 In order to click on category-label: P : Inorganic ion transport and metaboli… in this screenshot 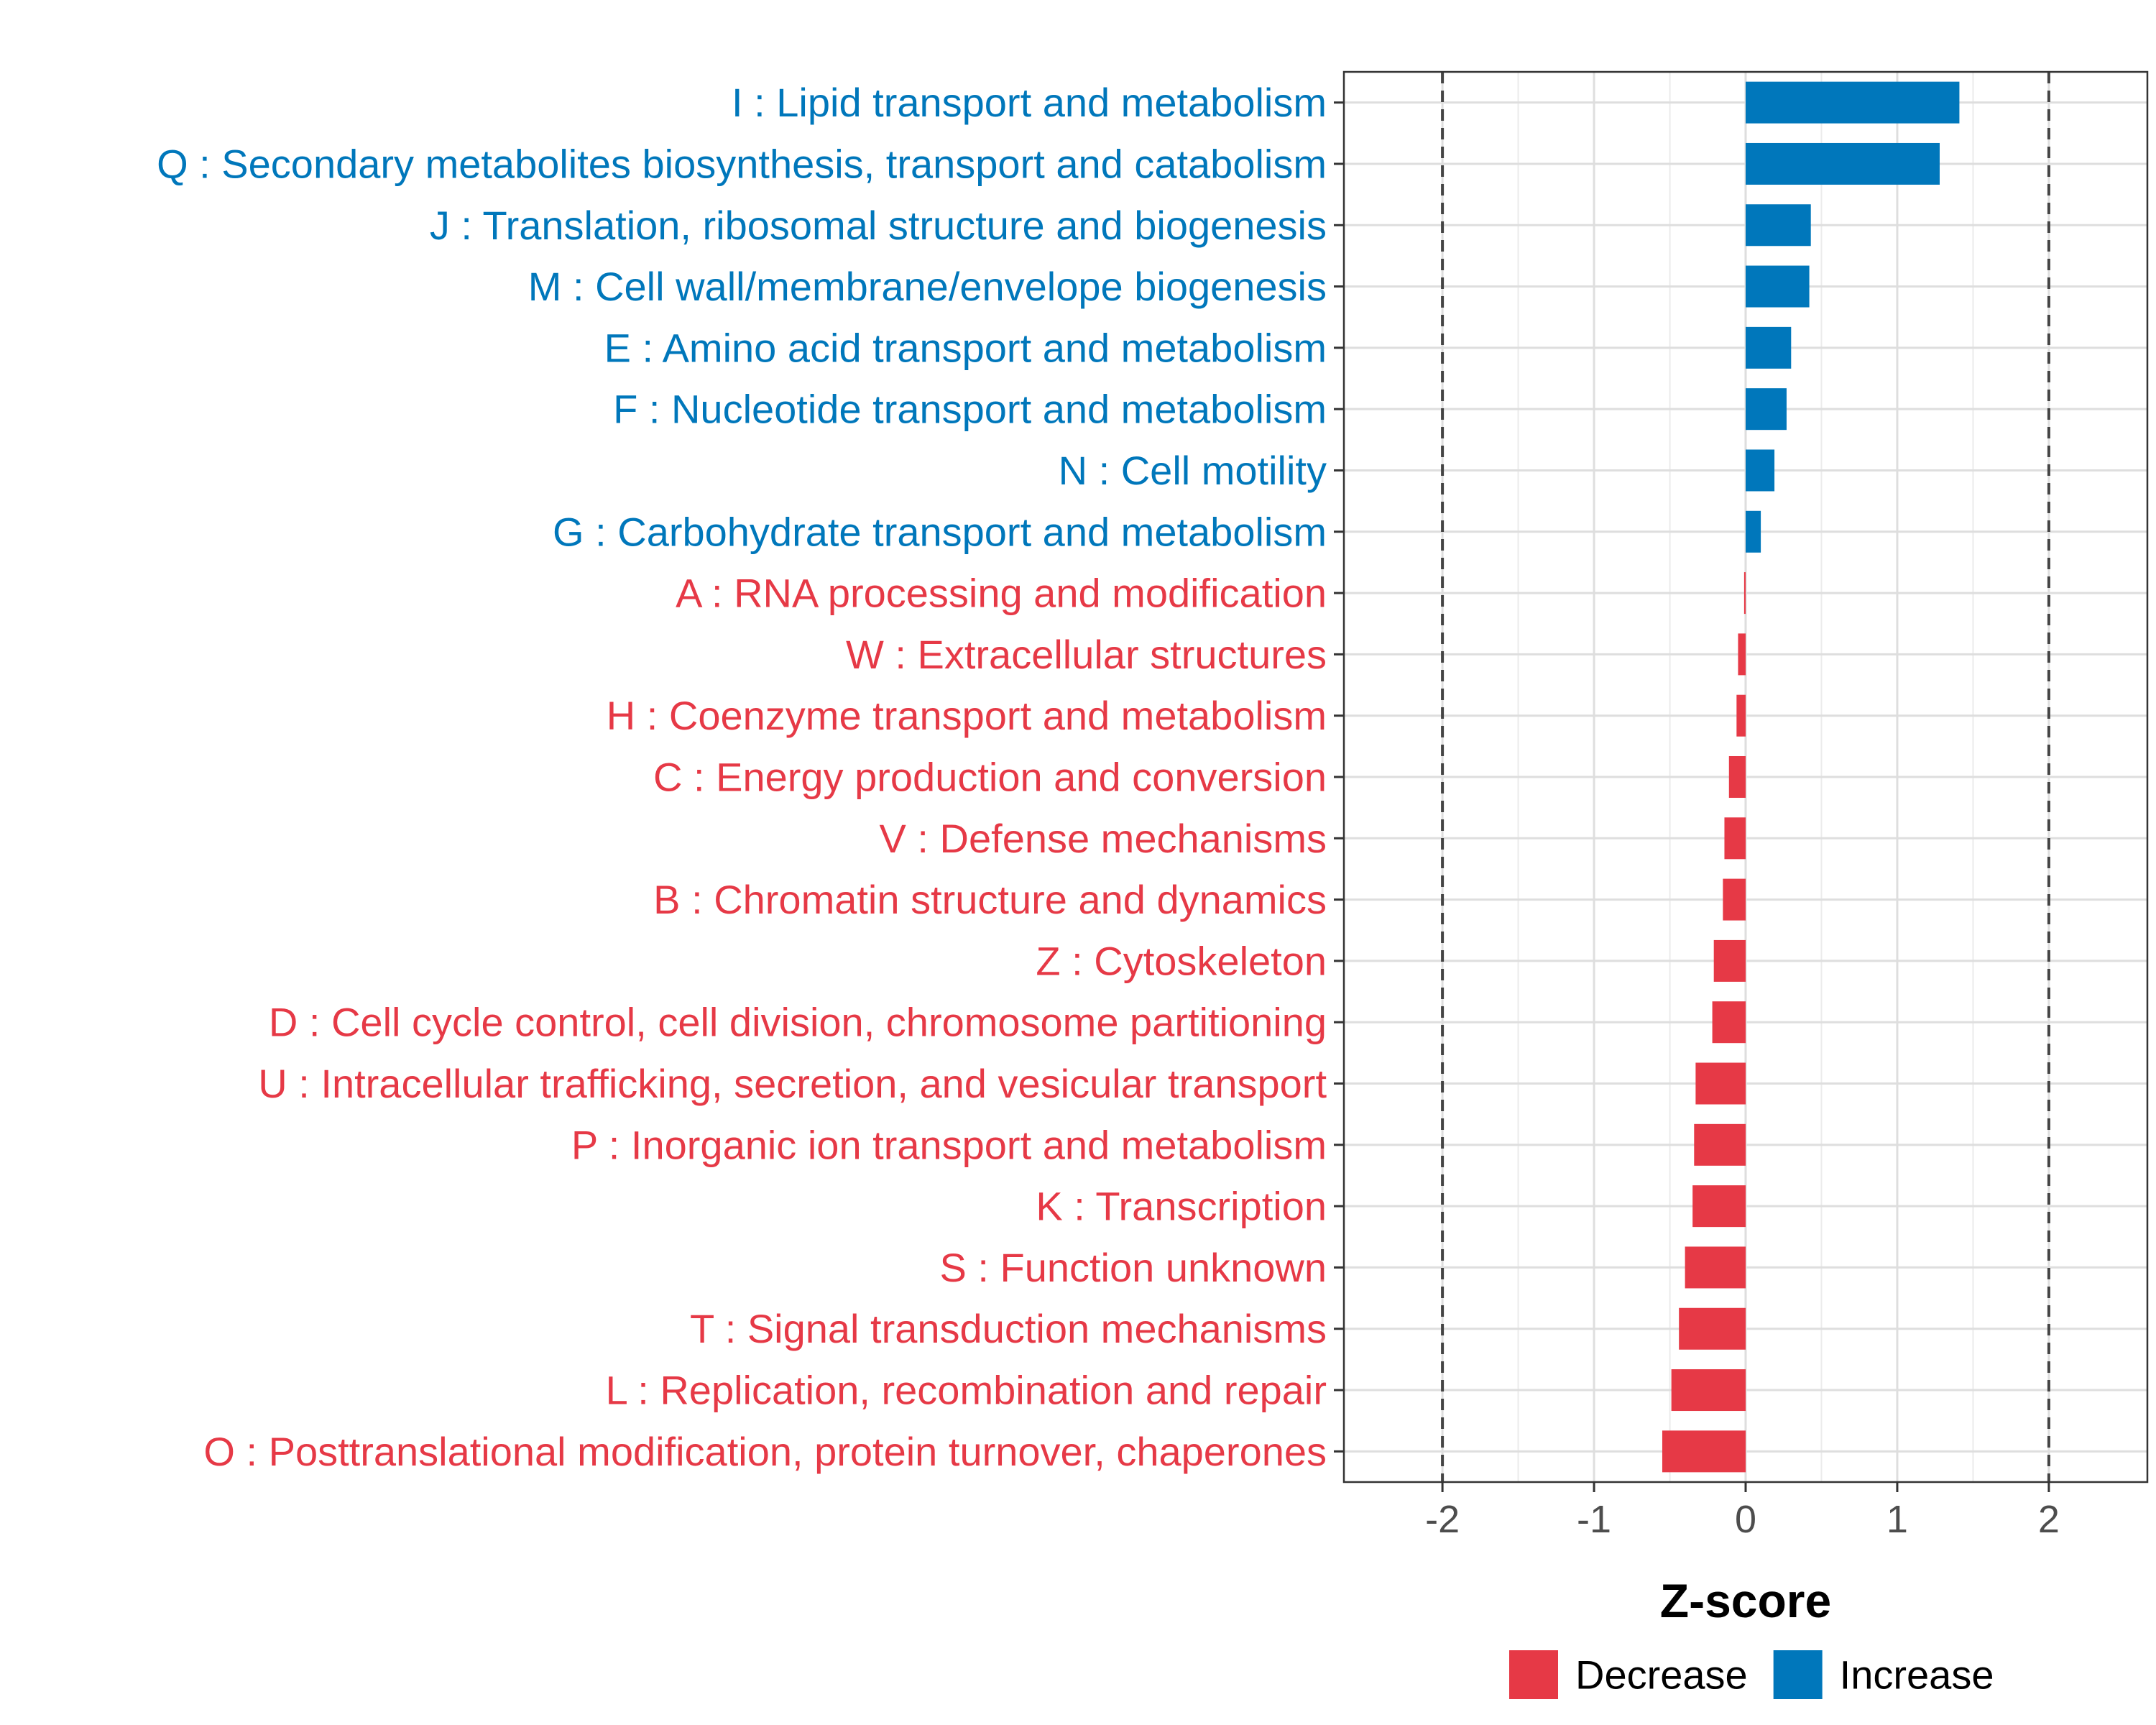, I will do `click(949, 1144)`.